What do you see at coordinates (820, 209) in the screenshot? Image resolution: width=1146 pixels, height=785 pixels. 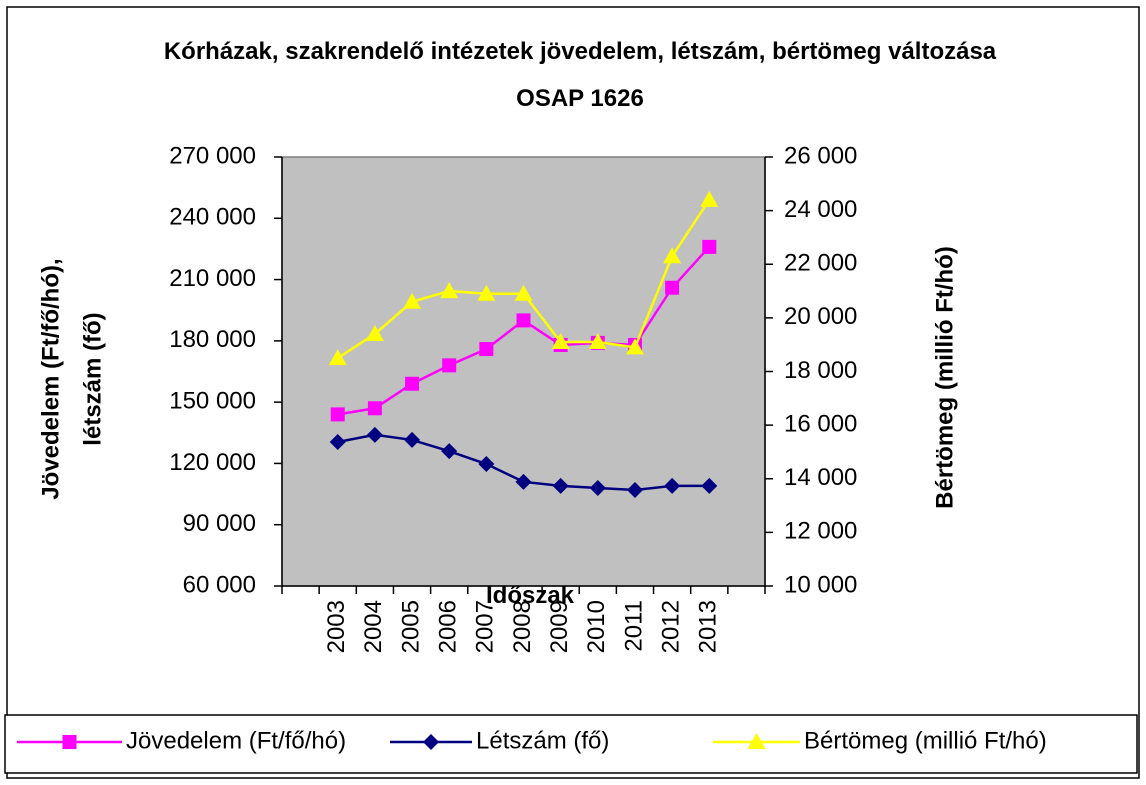 I see `y2-tick-label: 24 000` at bounding box center [820, 209].